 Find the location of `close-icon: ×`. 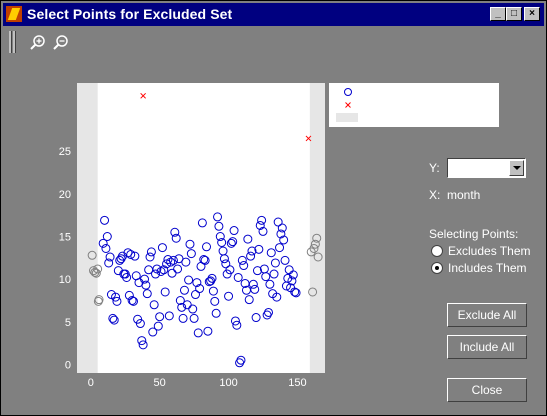

close-icon: × is located at coordinates (532, 13).